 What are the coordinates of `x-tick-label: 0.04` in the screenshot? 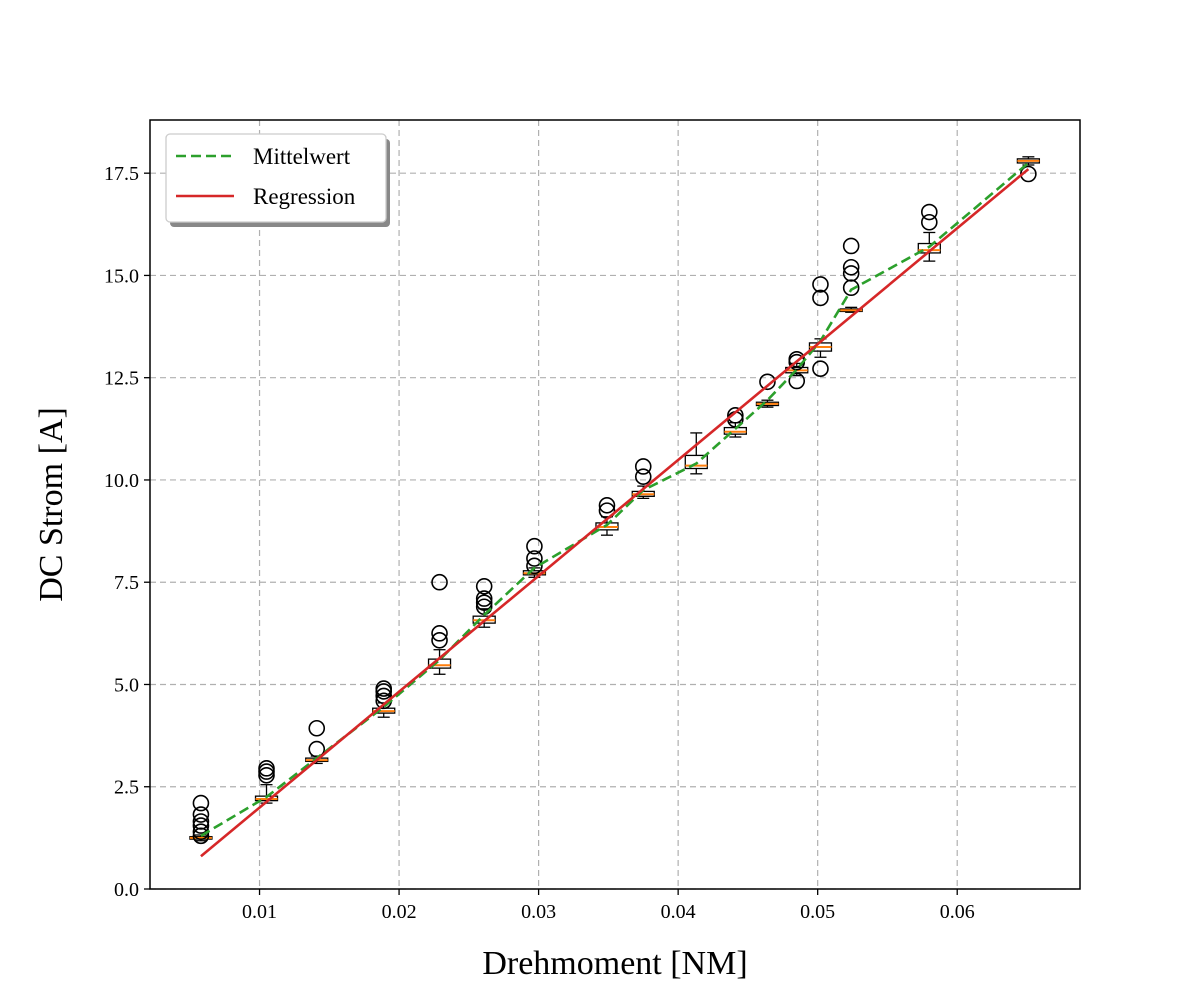 It's located at (678, 912).